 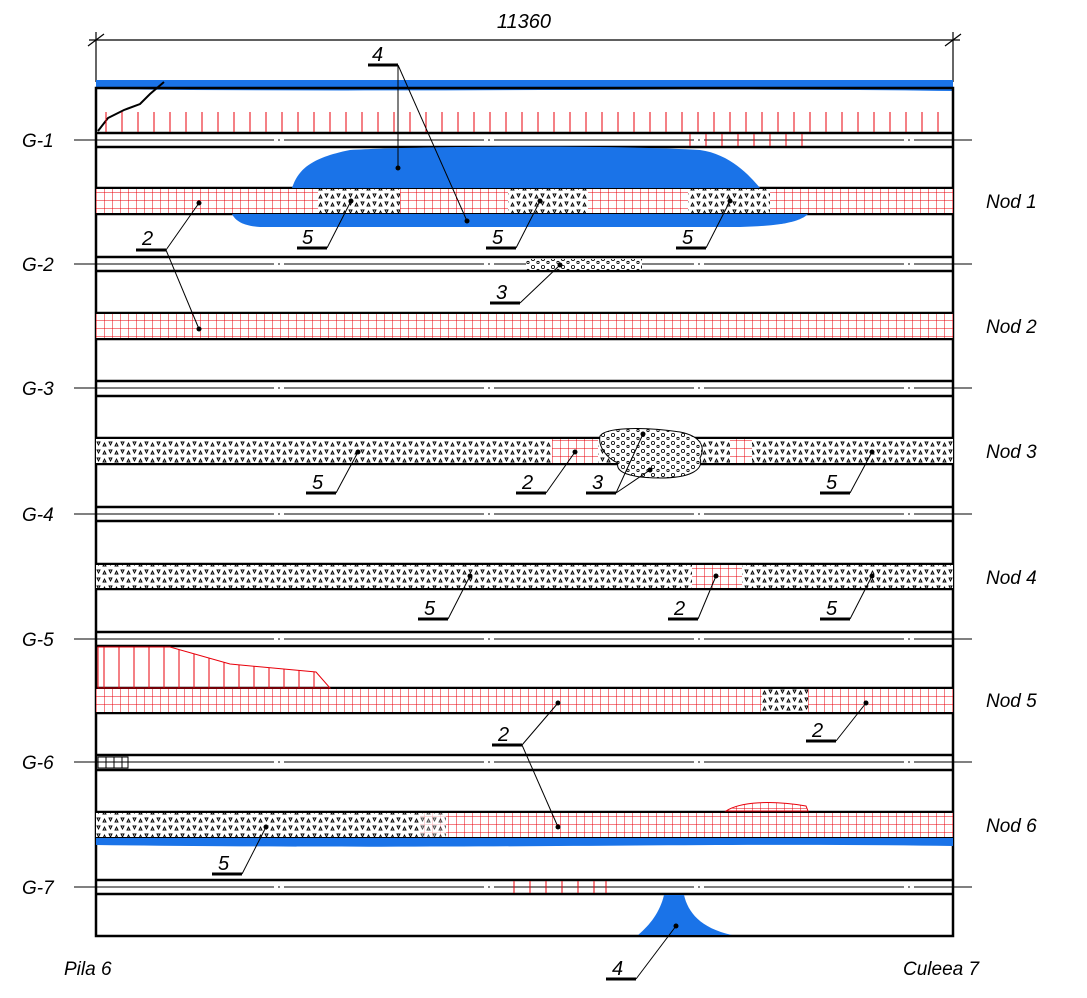 I want to click on nod1-tri-b, so click(x=548, y=201).